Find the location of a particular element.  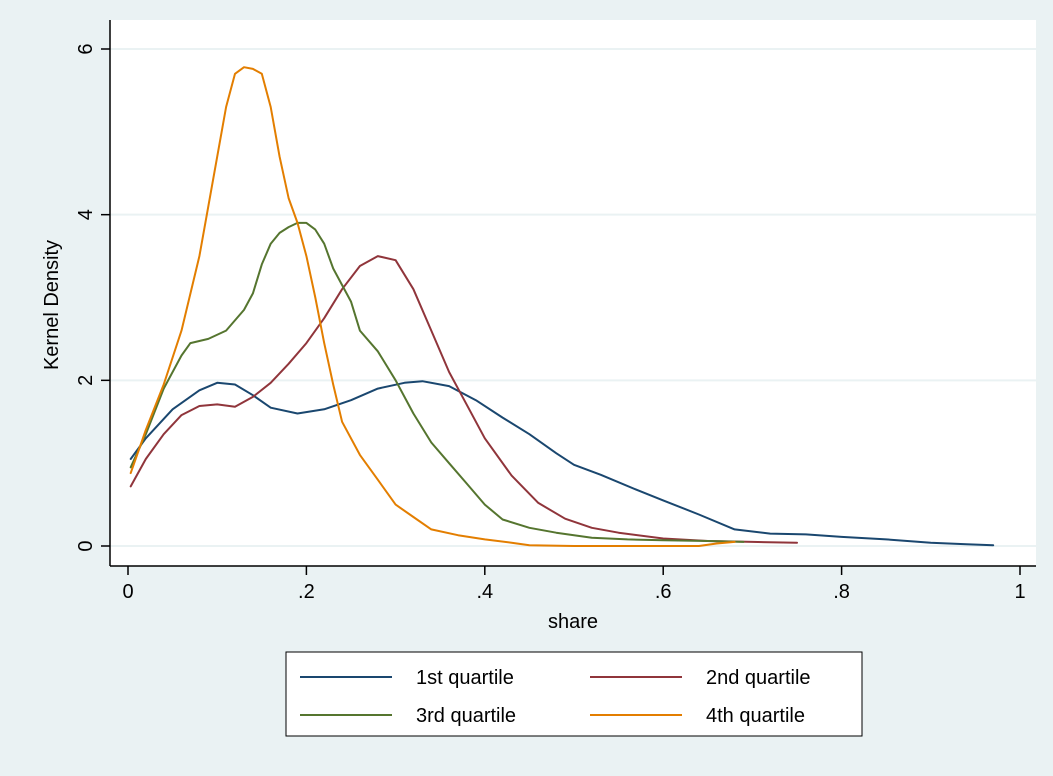

y-axis-title: Kernel Density is located at coordinates (52, 305).